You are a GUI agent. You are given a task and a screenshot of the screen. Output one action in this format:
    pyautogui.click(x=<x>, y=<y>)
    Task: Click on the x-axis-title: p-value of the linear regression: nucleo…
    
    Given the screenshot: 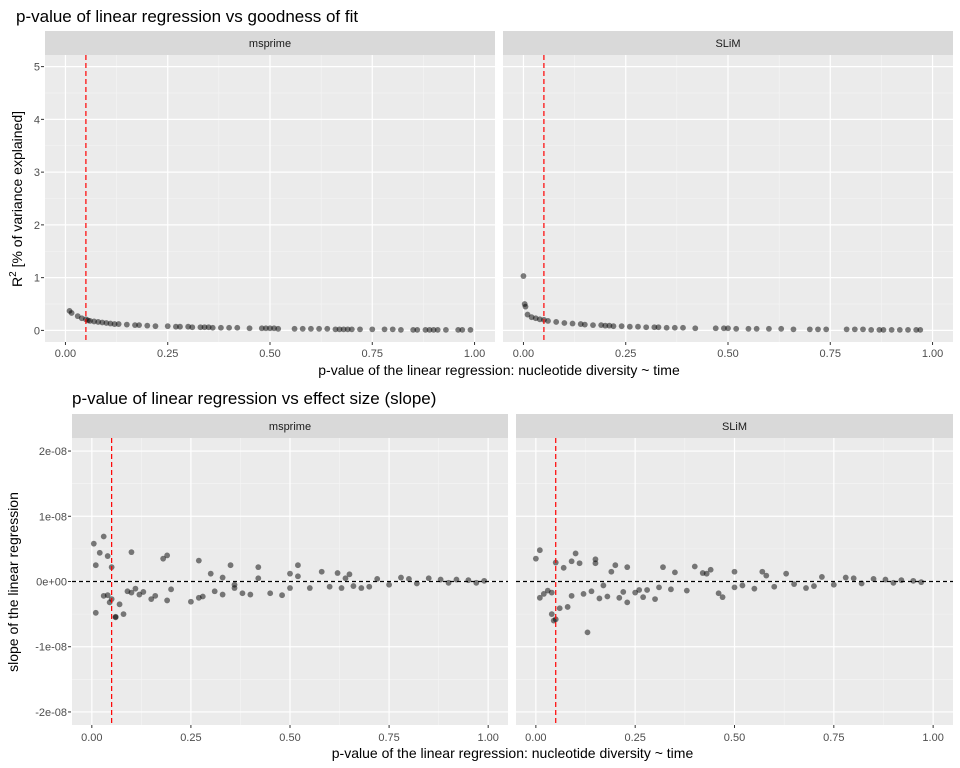 What is the action you would take?
    pyautogui.click(x=513, y=753)
    